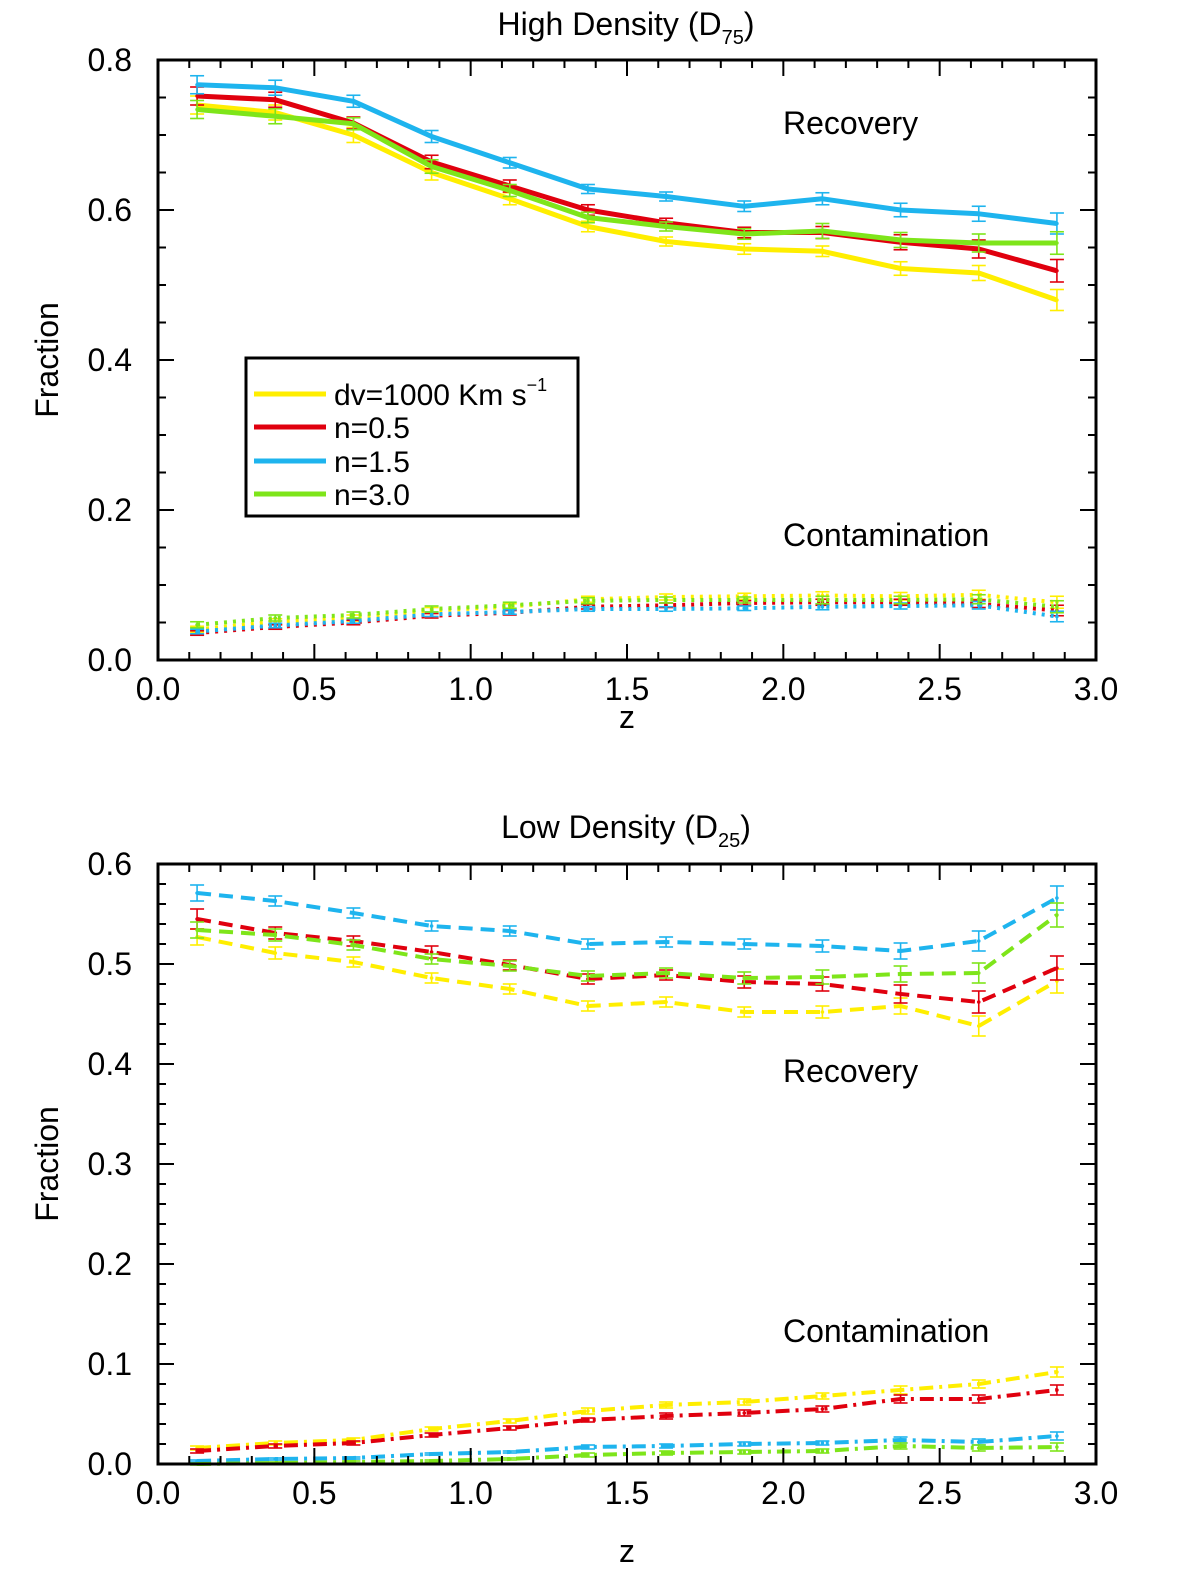 The width and height of the screenshot is (1200, 1576). I want to click on y-tick-label: 0.0, so click(110, 660).